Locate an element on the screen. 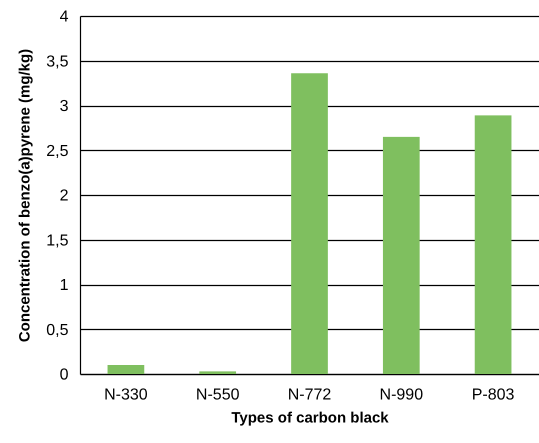  x-tick-label: N-550 is located at coordinates (218, 395).